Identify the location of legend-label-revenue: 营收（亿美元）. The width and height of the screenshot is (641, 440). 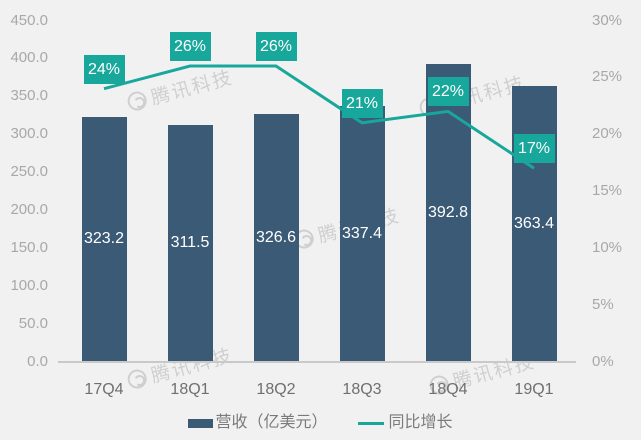
(271, 422).